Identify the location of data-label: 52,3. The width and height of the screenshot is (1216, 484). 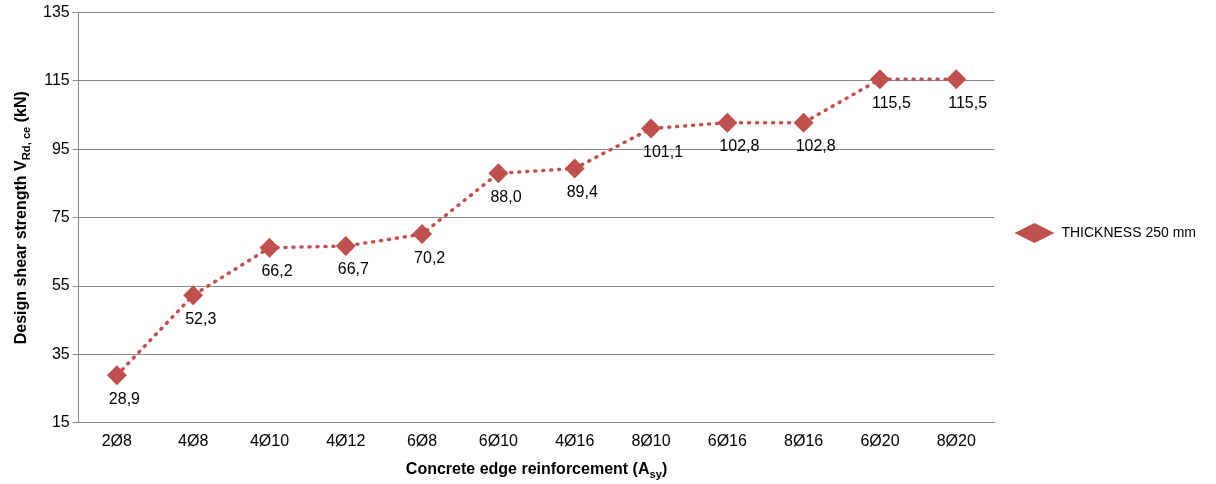
(201, 318).